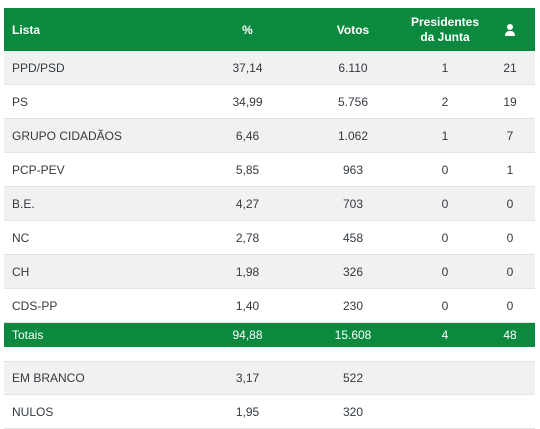 The image size is (540, 429). What do you see at coordinates (48, 378) in the screenshot?
I see `extra-name: EM BRANCO` at bounding box center [48, 378].